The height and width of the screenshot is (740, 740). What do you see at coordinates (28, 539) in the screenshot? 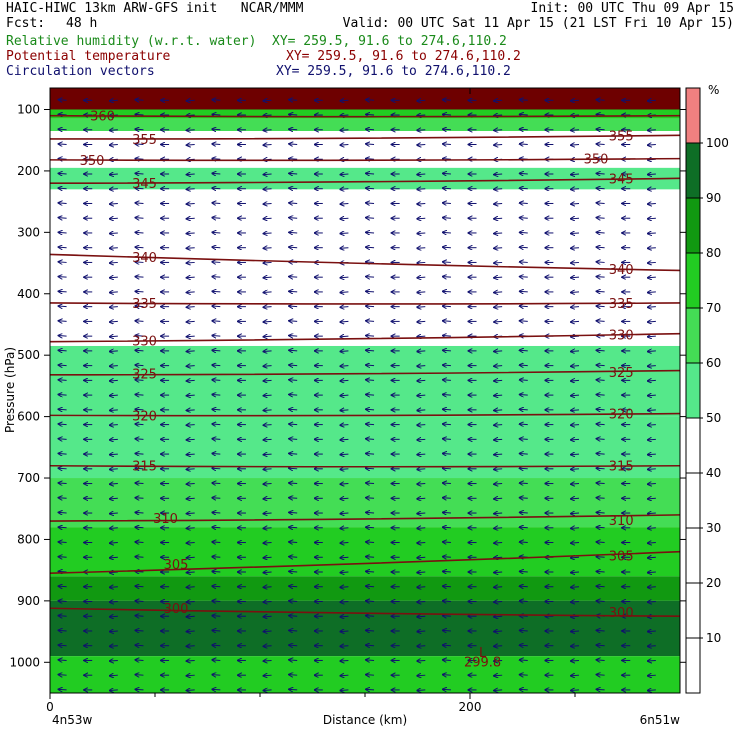
I see `y-tick-label: 800` at bounding box center [28, 539].